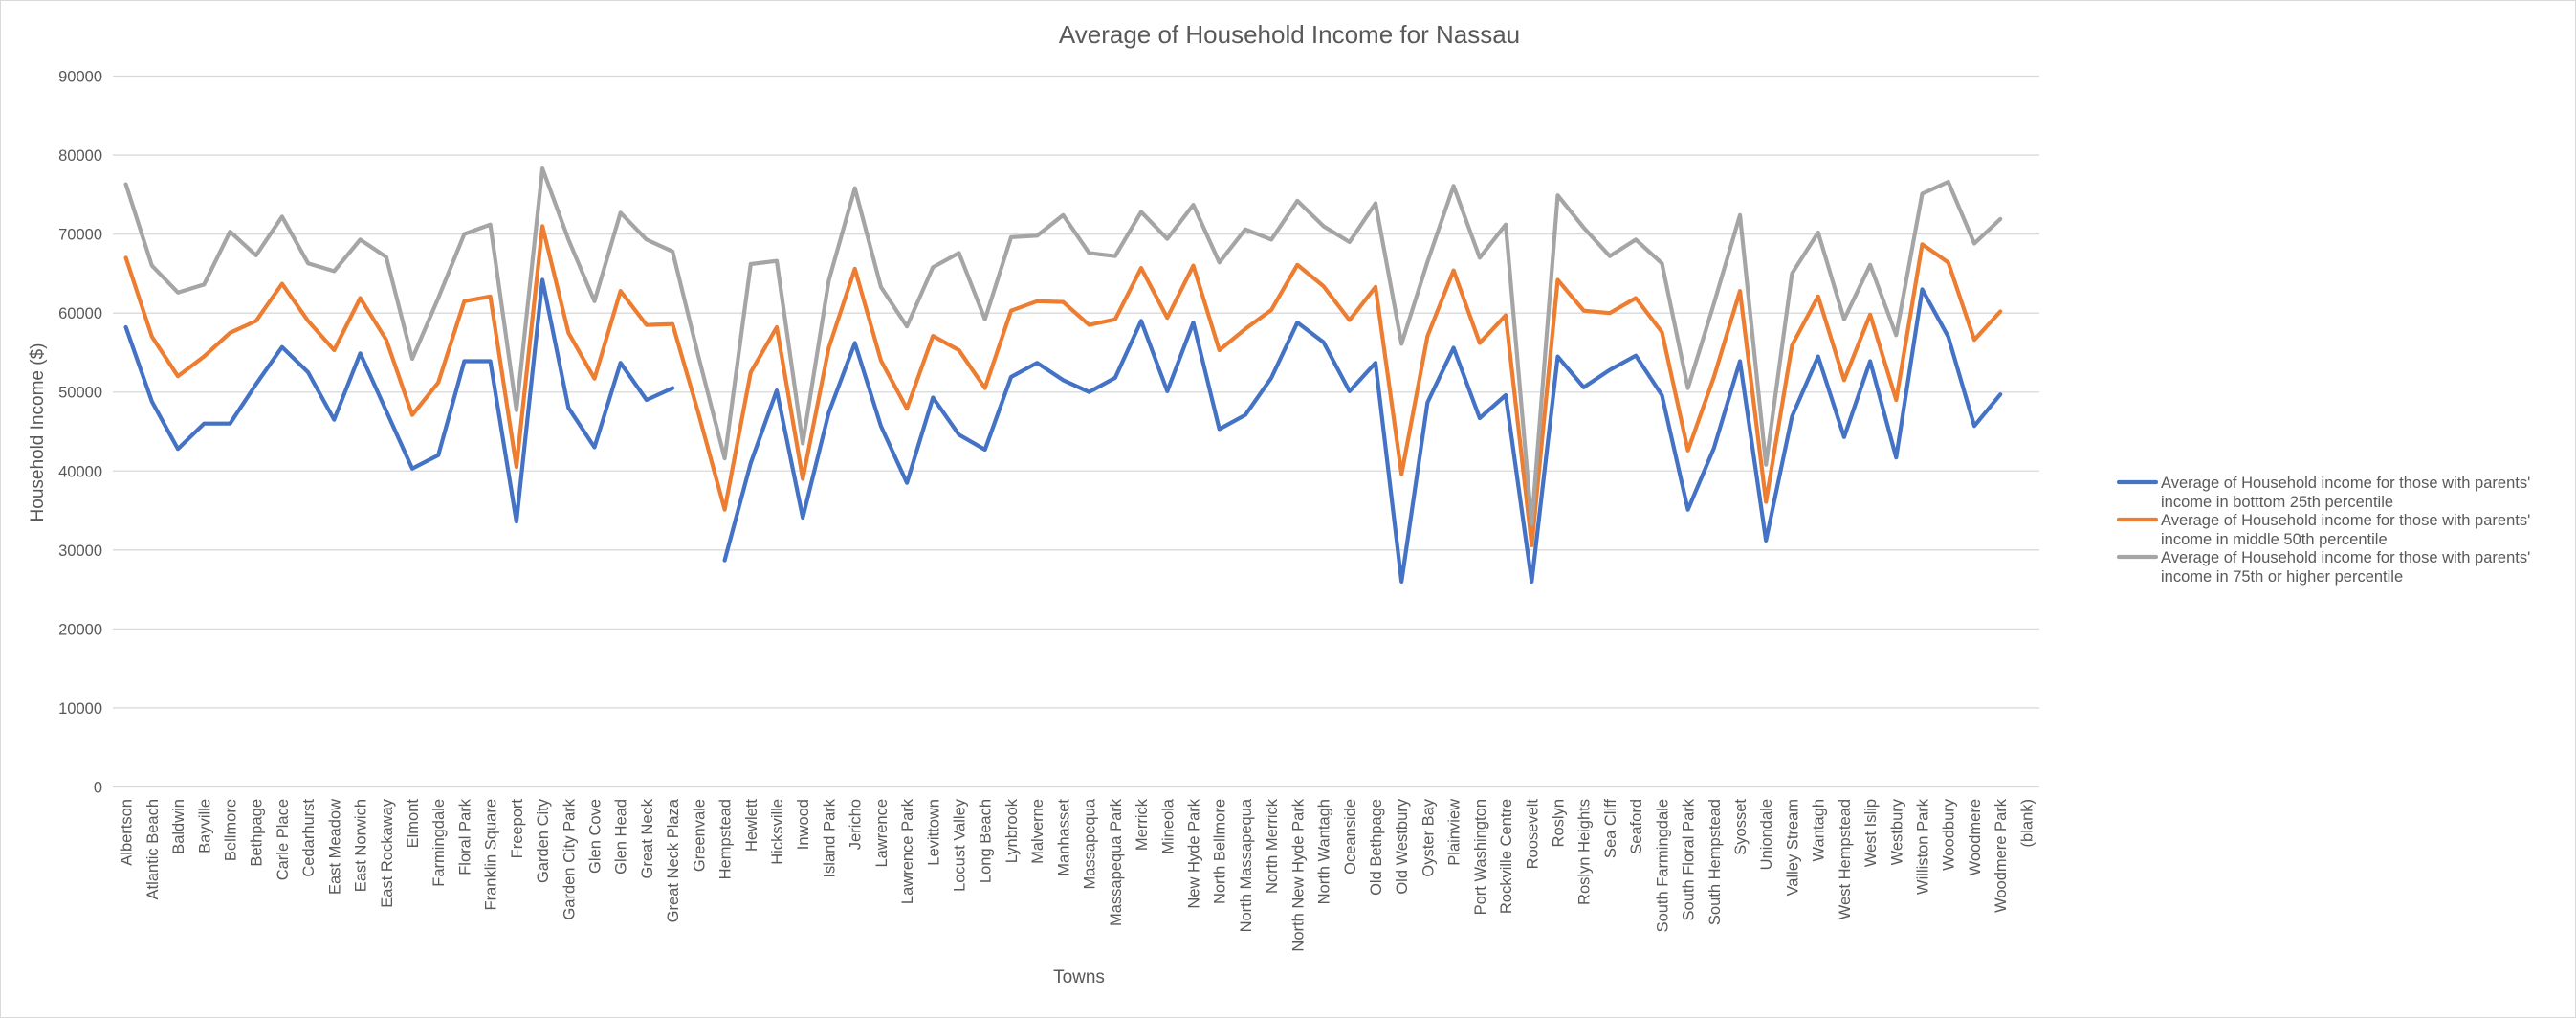 Image resolution: width=2576 pixels, height=1019 pixels. What do you see at coordinates (80, 393) in the screenshot?
I see `y-tick-label: 50000` at bounding box center [80, 393].